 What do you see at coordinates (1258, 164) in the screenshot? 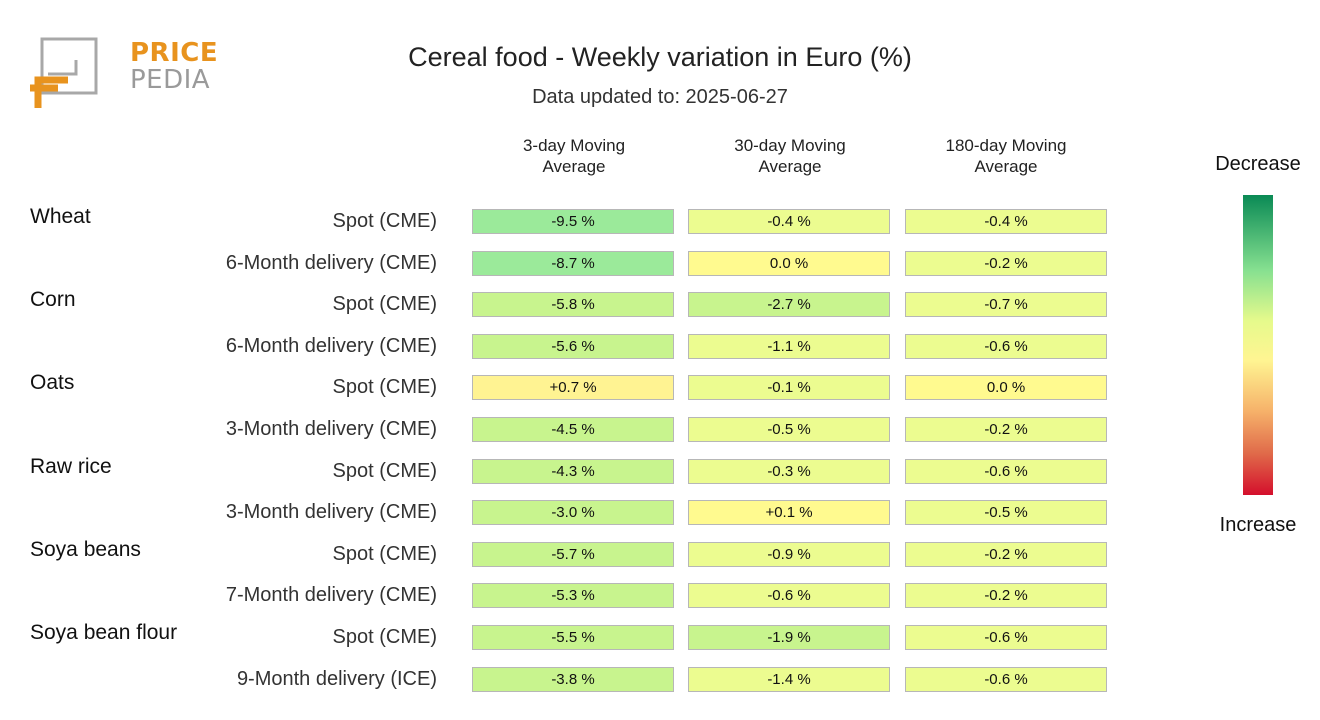
I see `legend-decrease-label: Decrease` at bounding box center [1258, 164].